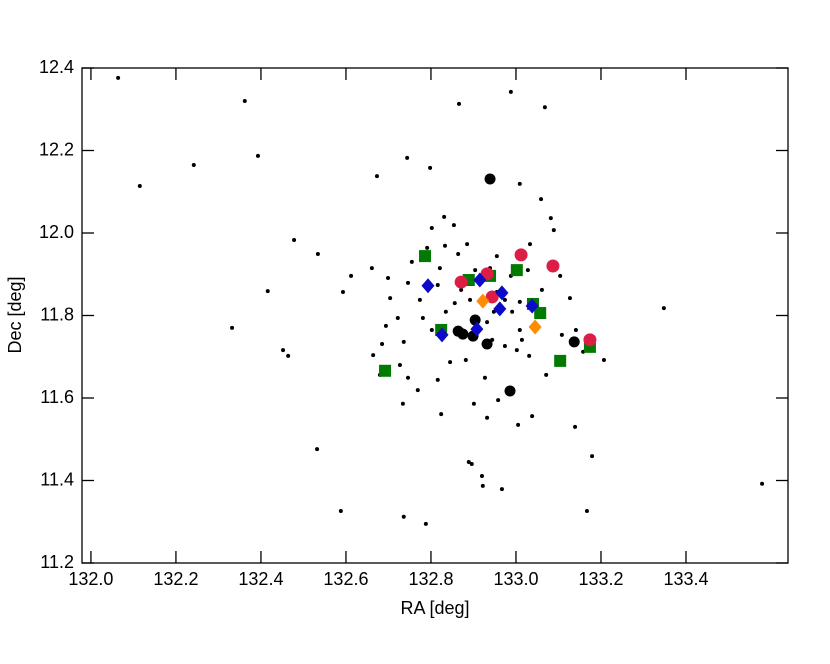  I want to click on y-tick-label: 11.8, so click(57, 314).